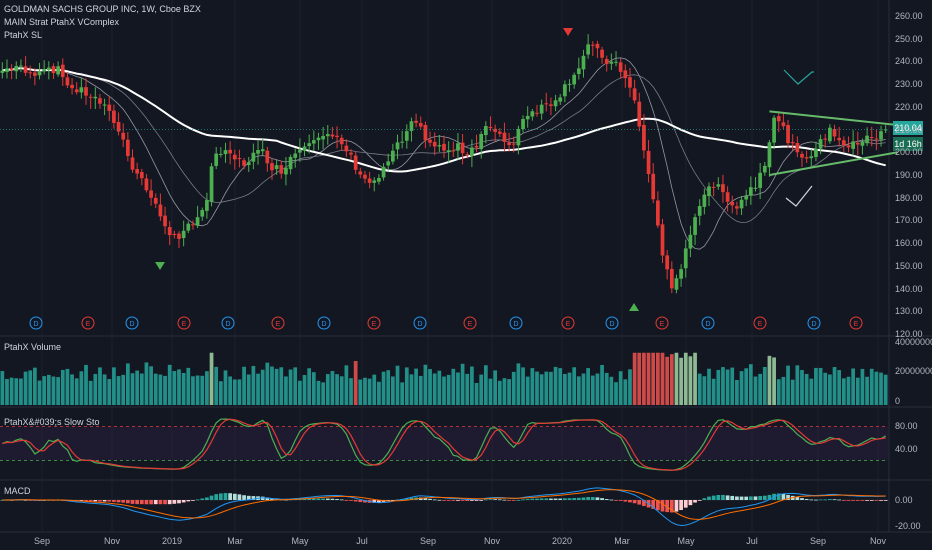  What do you see at coordinates (904, 500) in the screenshot?
I see `macd-axis-tick: 0.00` at bounding box center [904, 500].